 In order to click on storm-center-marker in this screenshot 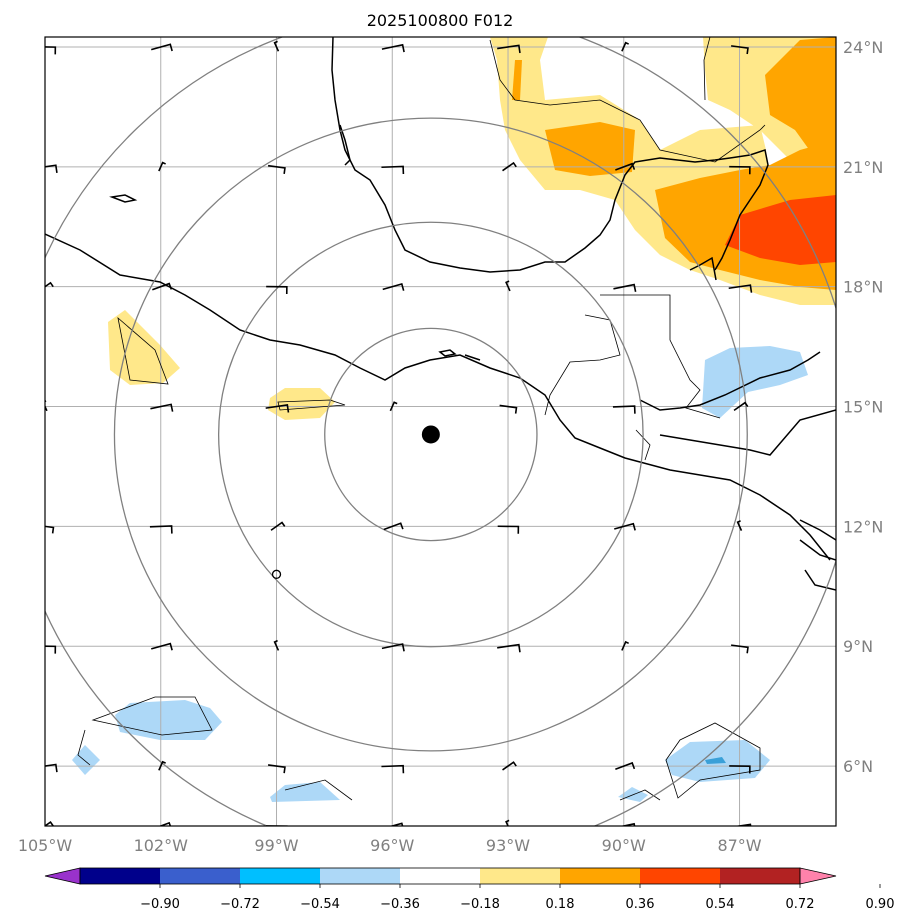, I will do `click(430, 434)`.